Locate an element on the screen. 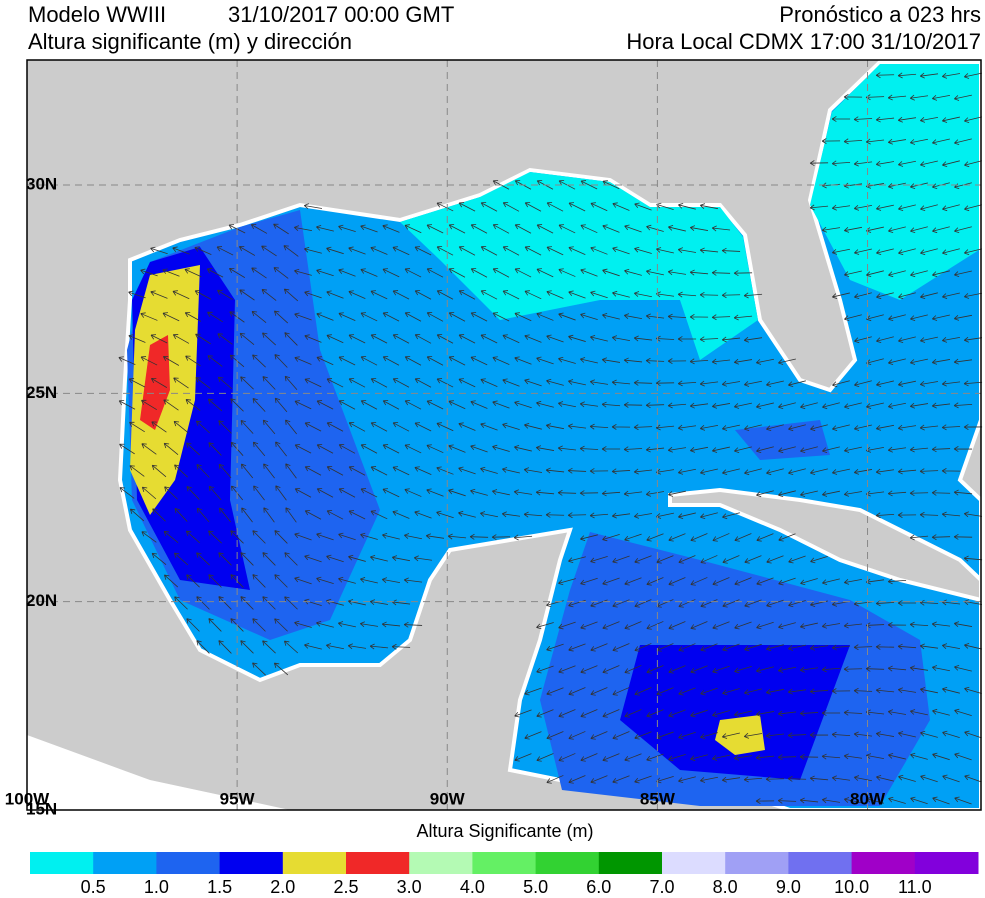 The height and width of the screenshot is (898, 985). color-box is located at coordinates (188, 863).